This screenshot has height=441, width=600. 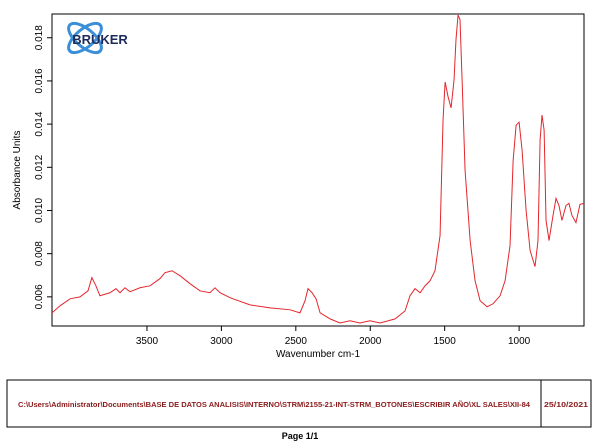 What do you see at coordinates (147, 341) in the screenshot?
I see `x-tick-label: 3500` at bounding box center [147, 341].